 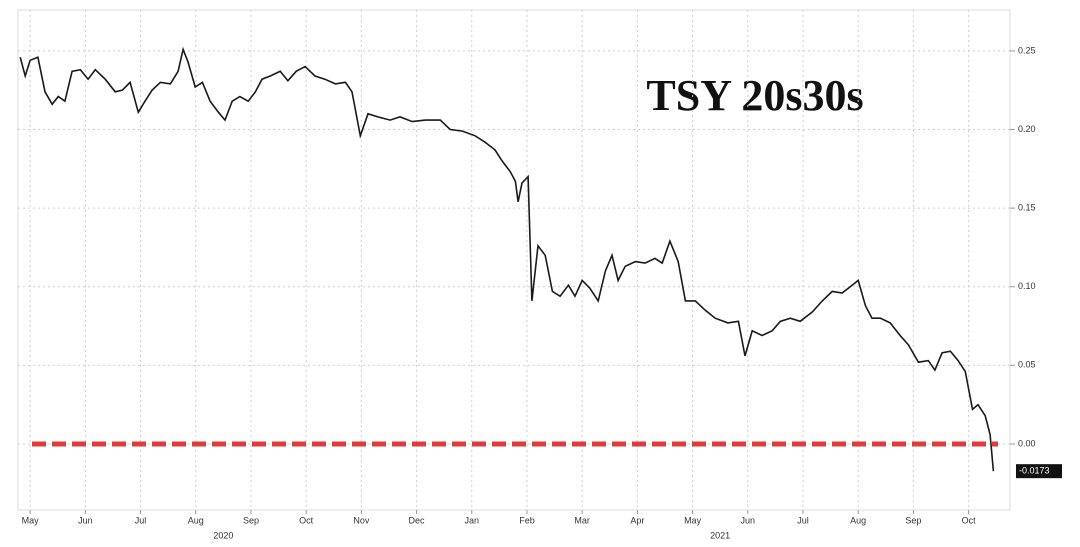 What do you see at coordinates (1034, 471) in the screenshot?
I see `end-label: -0.0173` at bounding box center [1034, 471].